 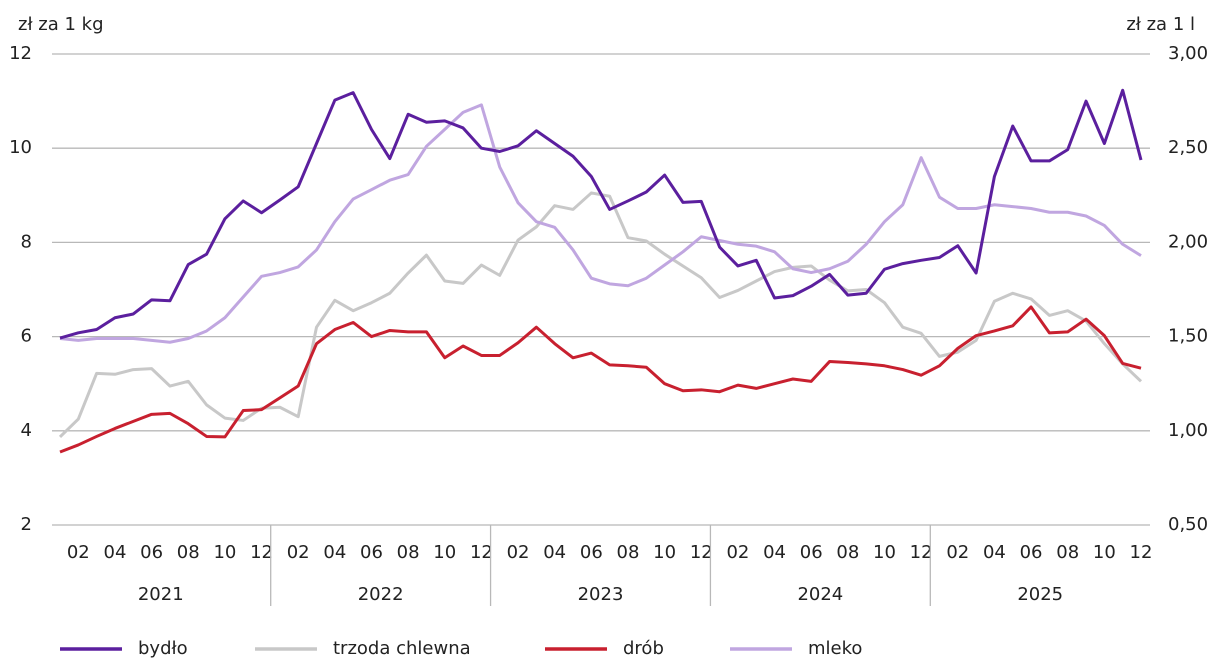 What do you see at coordinates (26, 336) in the screenshot?
I see `y-tick-label: 6` at bounding box center [26, 336].